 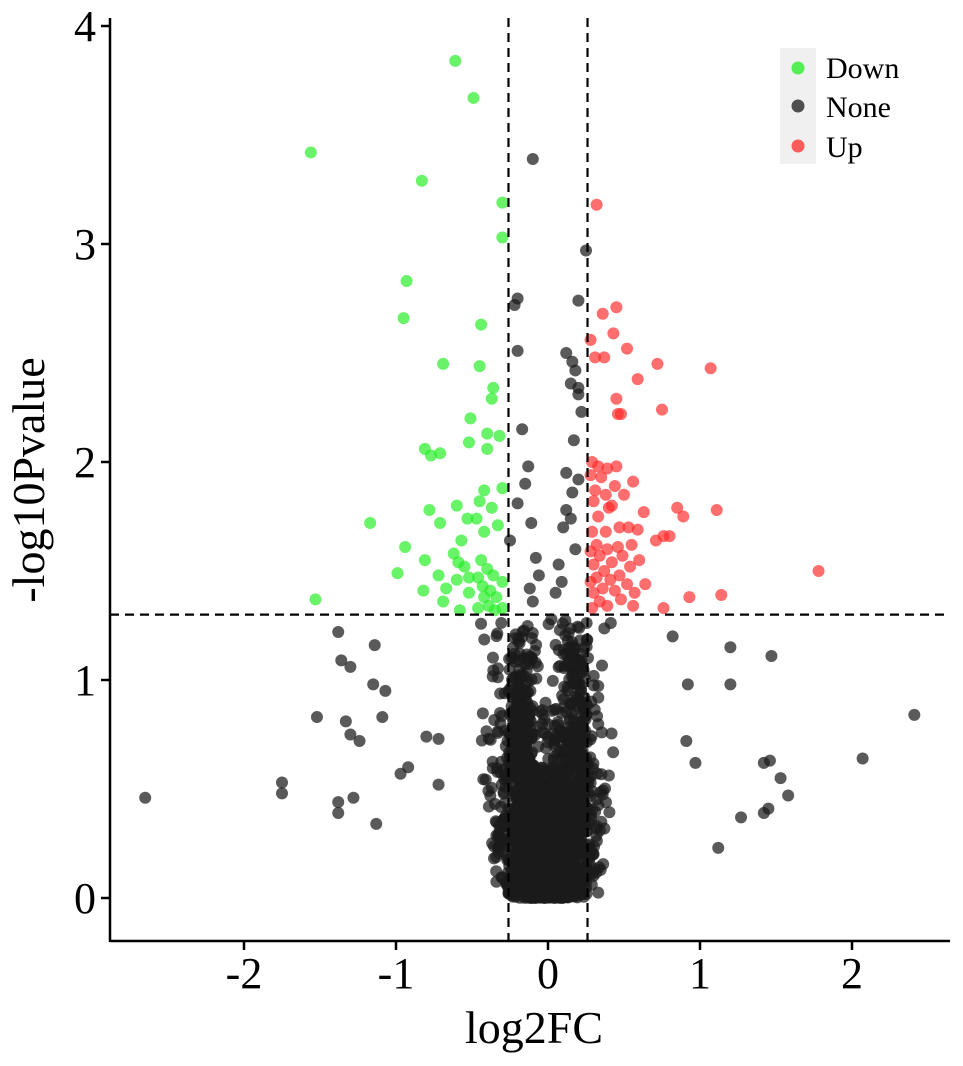 I want to click on y-tick-label: 4, so click(x=85, y=26).